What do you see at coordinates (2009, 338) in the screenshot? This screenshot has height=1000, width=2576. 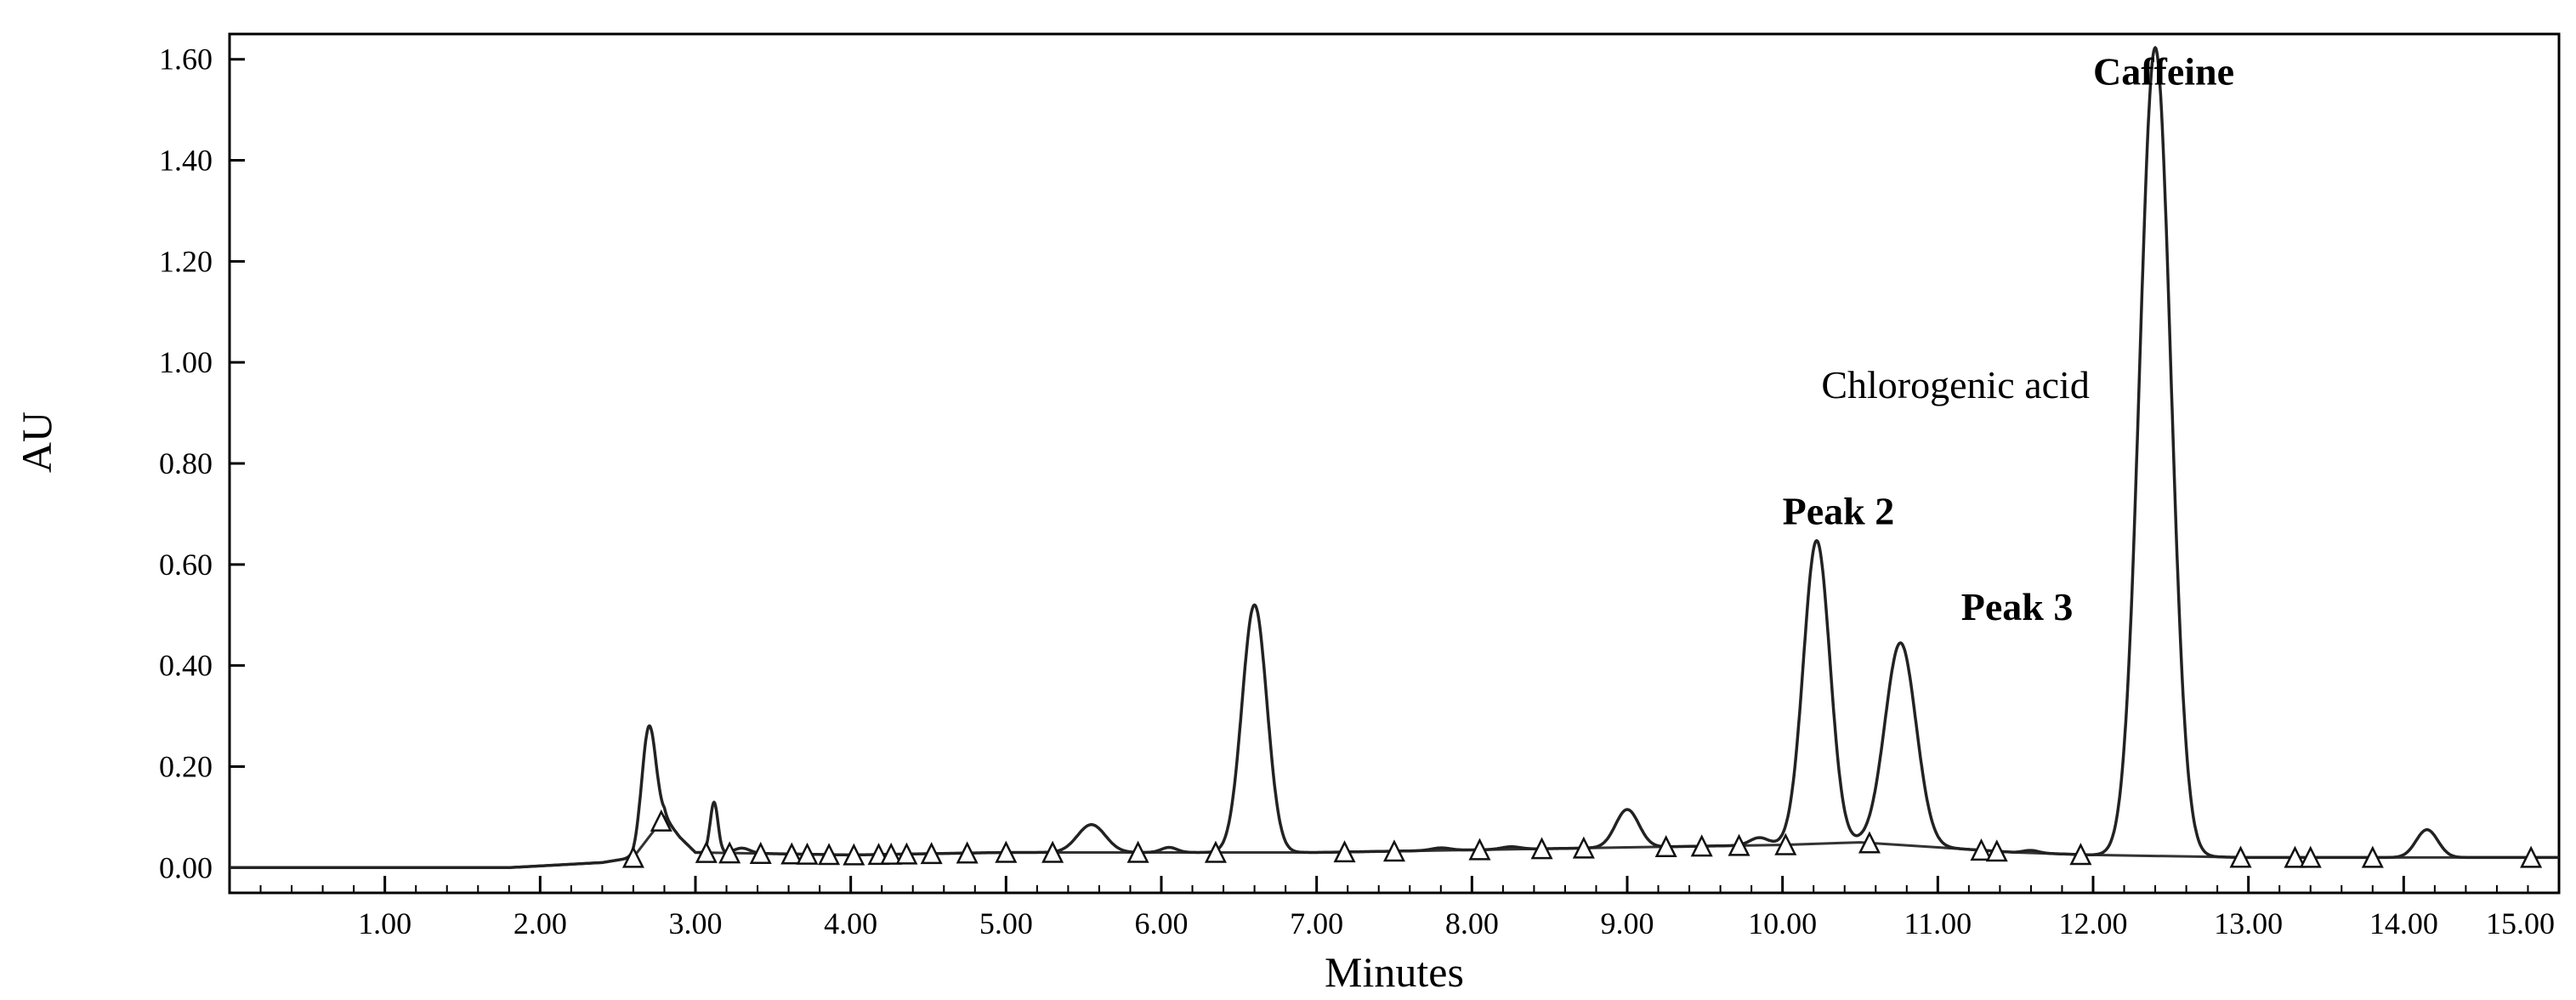 I see `peak-annotations: Caffeine Chlorogenic acid Peak 2 Peak 3` at bounding box center [2009, 338].